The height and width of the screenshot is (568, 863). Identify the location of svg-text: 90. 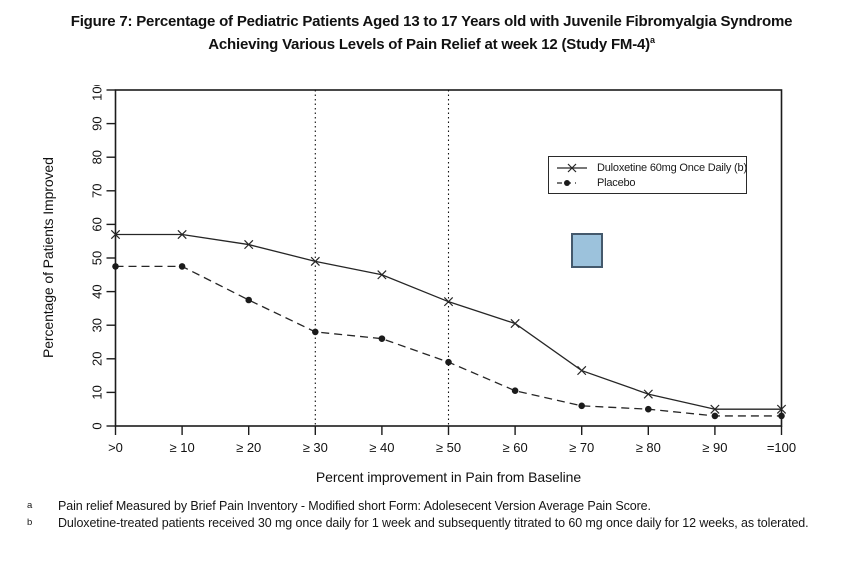
(97, 123).